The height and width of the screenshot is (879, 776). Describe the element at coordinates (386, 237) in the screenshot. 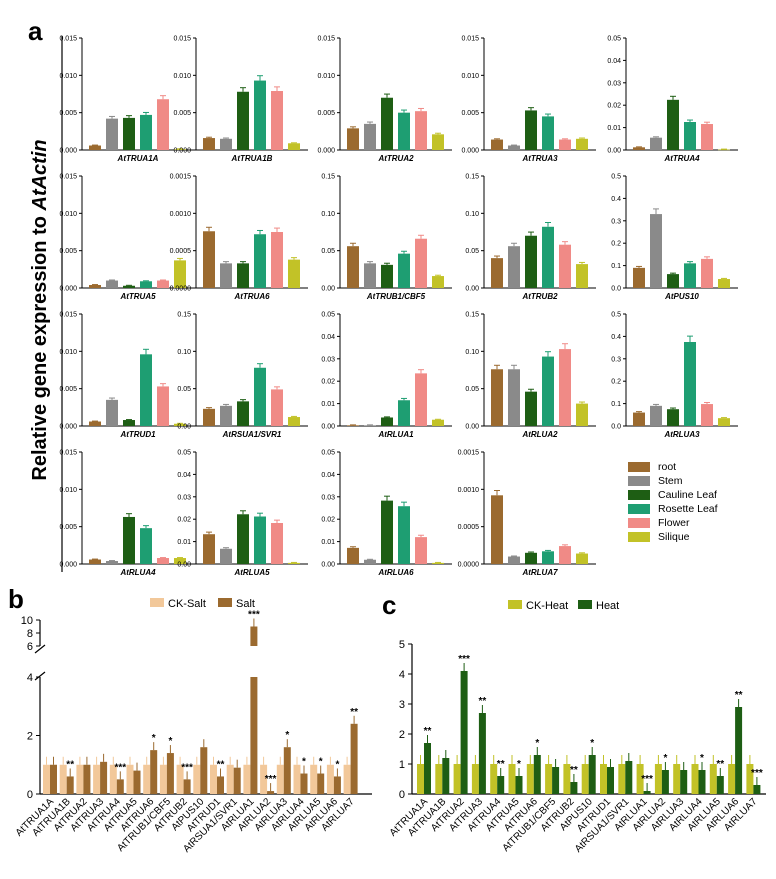

I see `subplot: 0.00 0.05 0.10 0.15 AtTRUB1/CBF5` at that location.